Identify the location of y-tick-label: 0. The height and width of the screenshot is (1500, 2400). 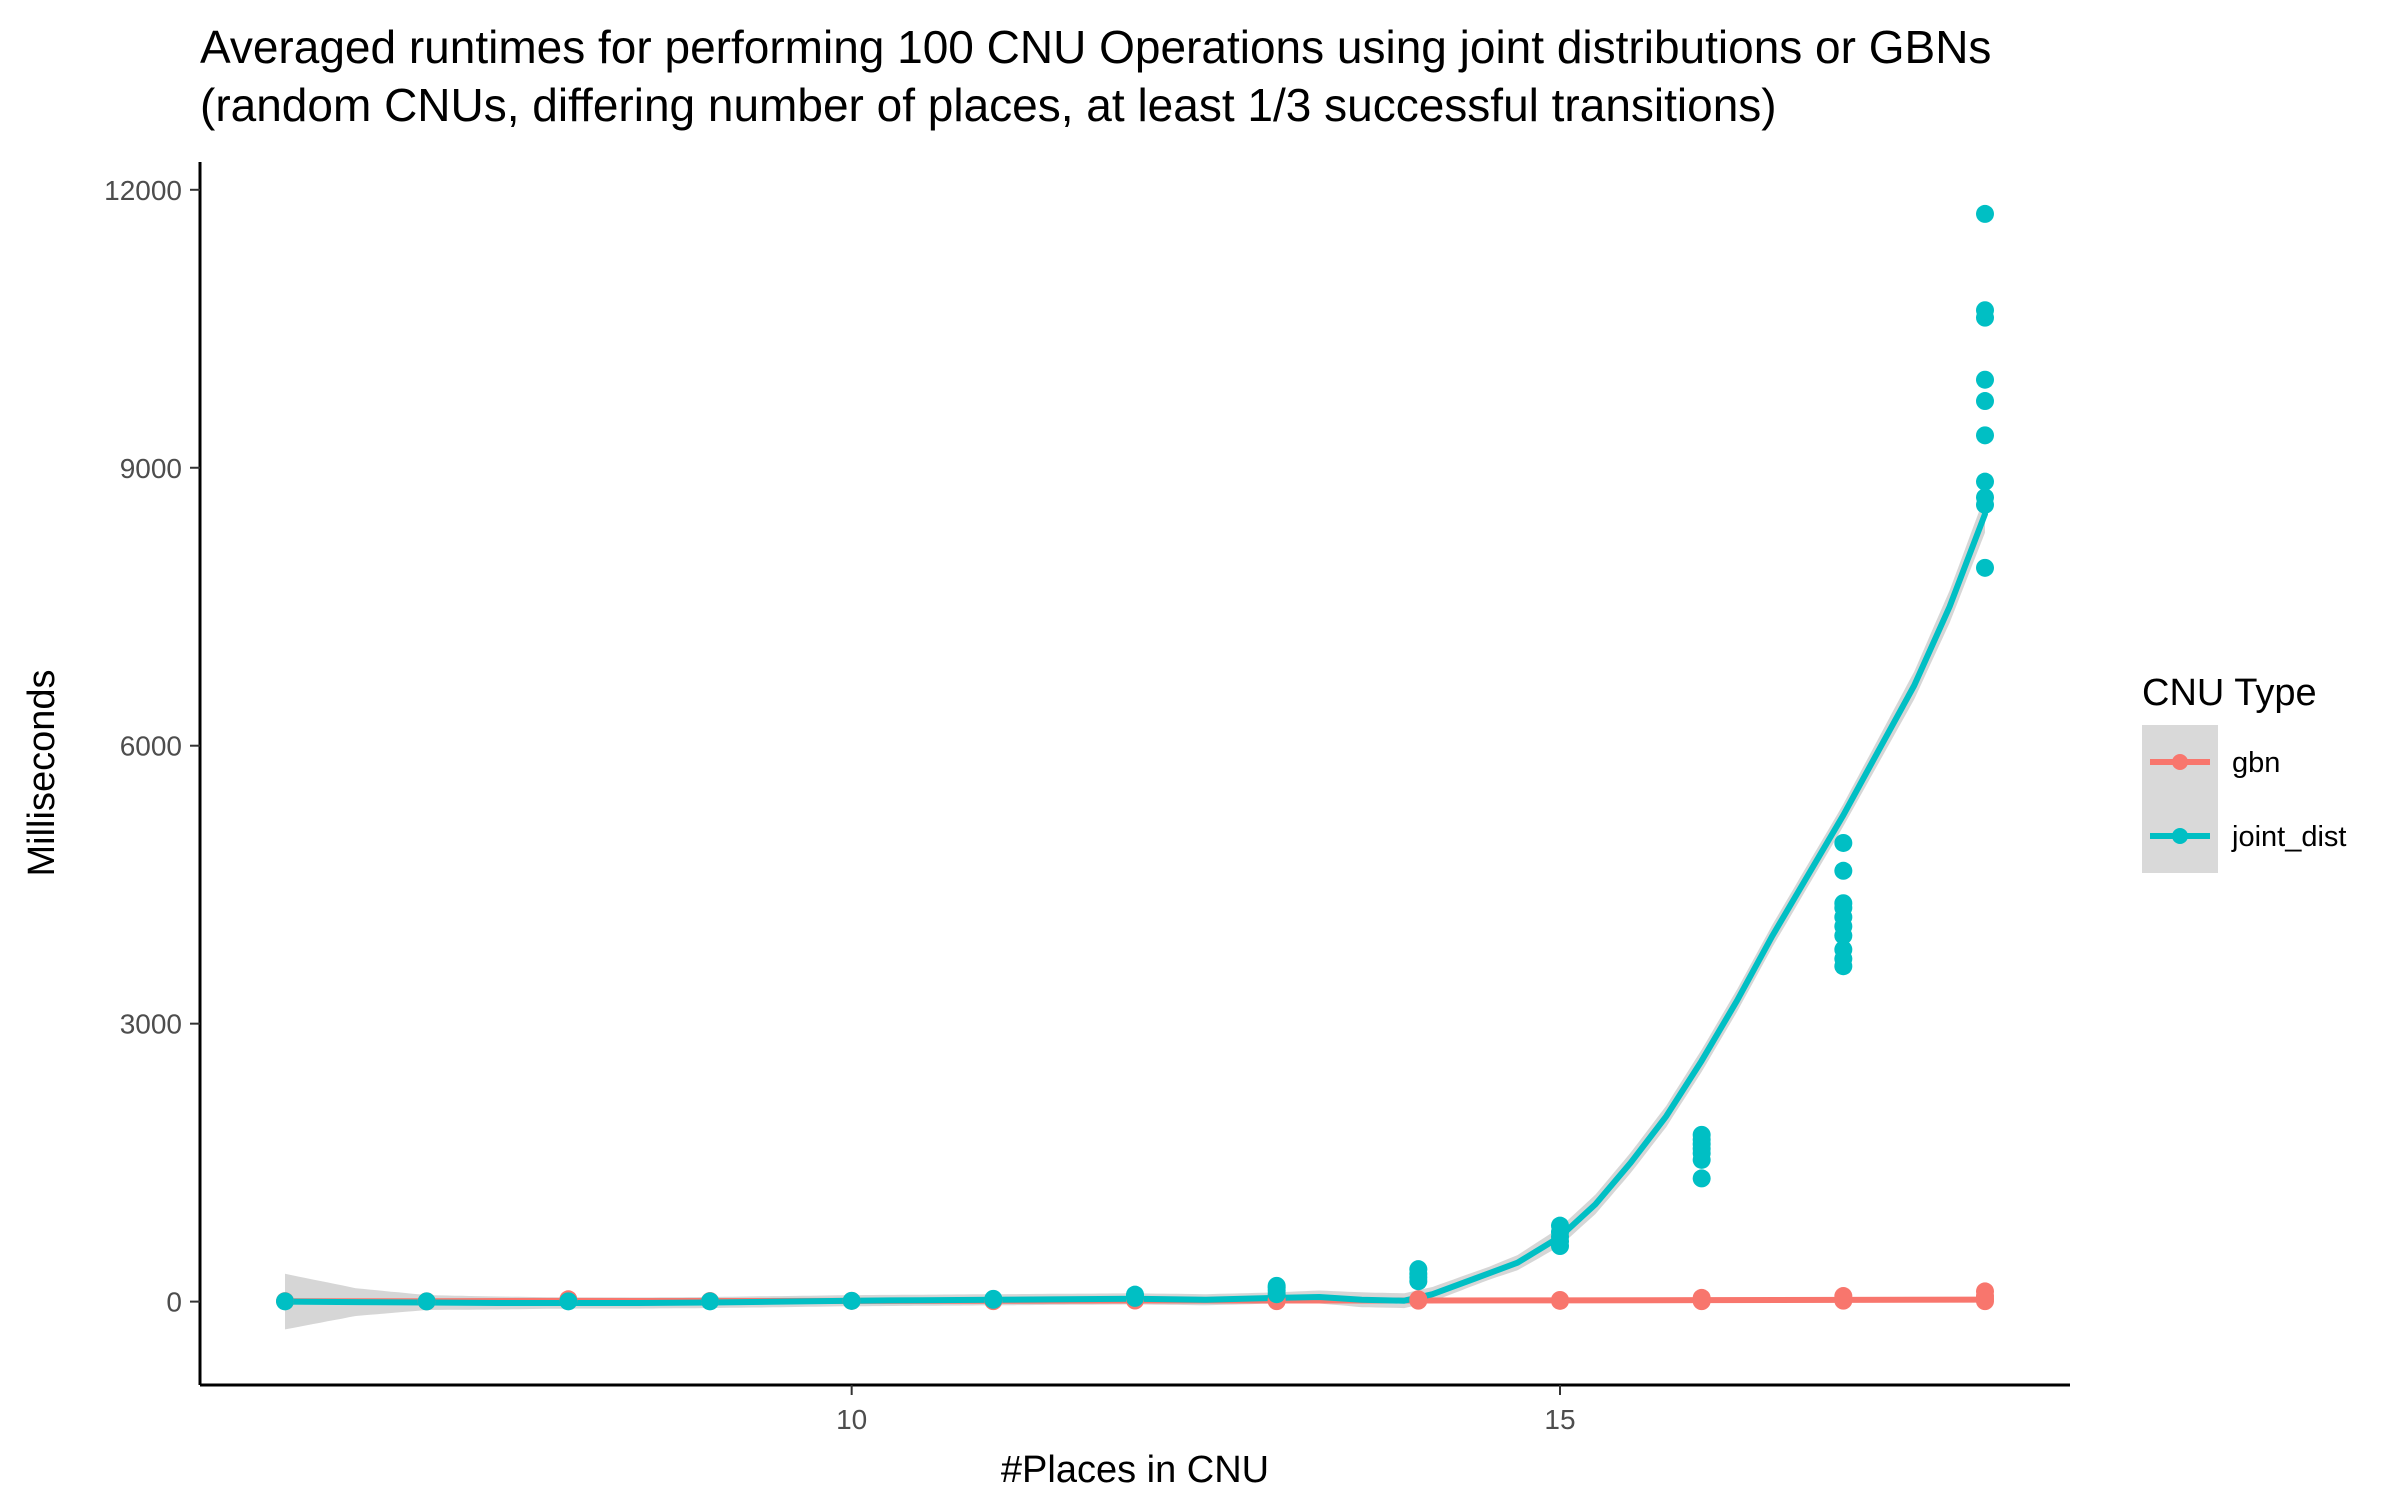
(174, 1302).